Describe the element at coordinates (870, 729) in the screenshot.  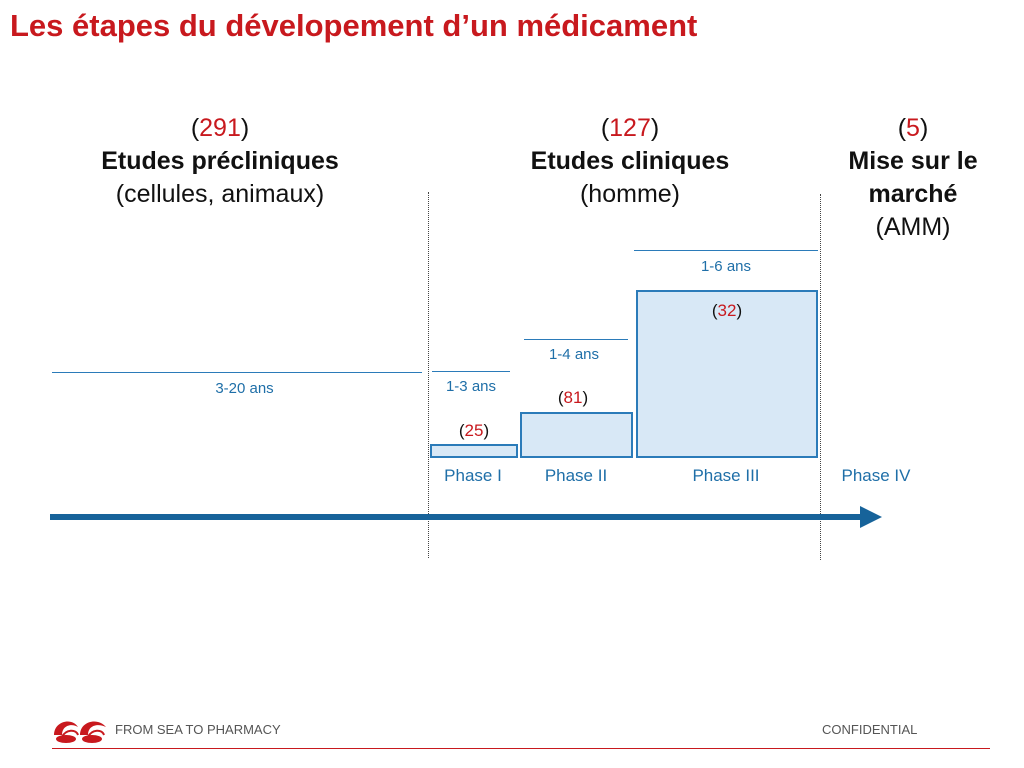
I see `footer-confidential: CONFIDENTIAL` at that location.